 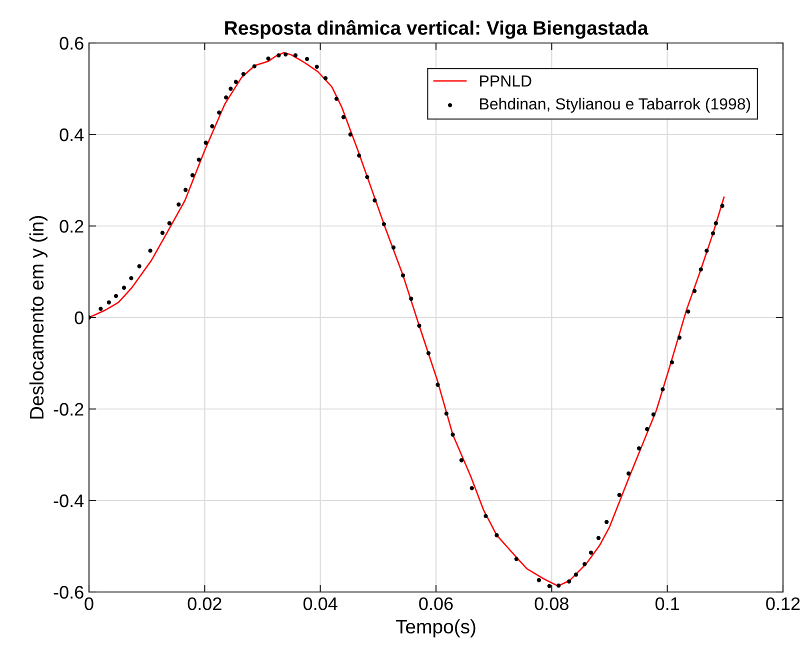 I want to click on legend-label: Behdinan, Stylianou e Tabarrok (1998), so click(x=615, y=105).